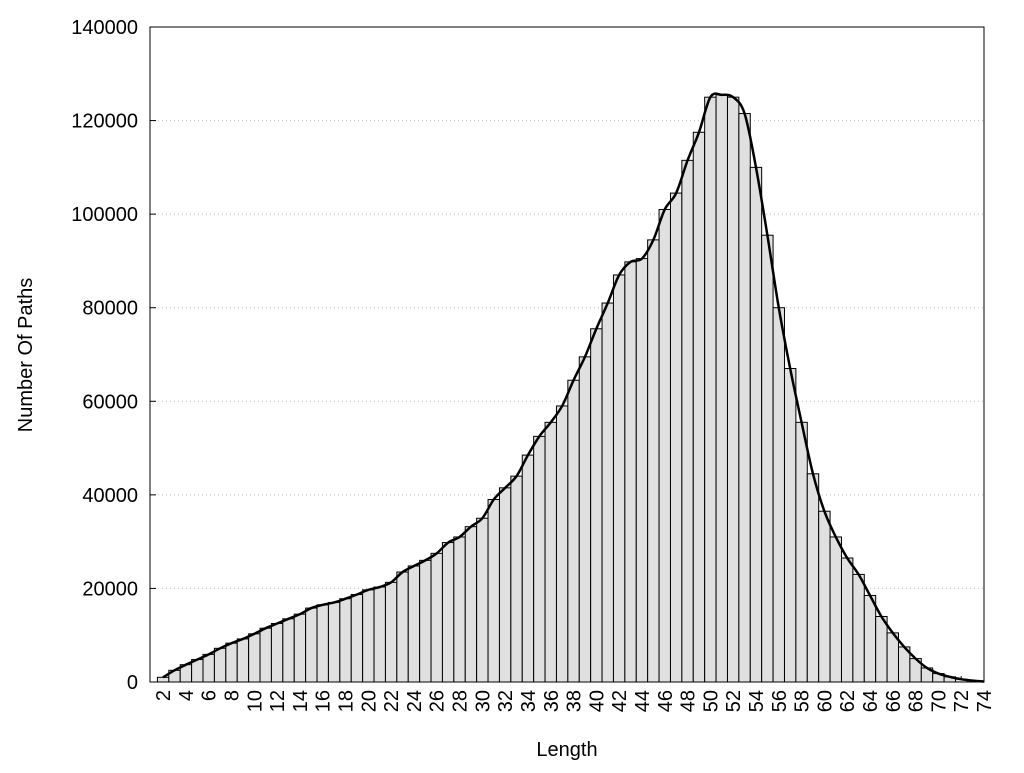  What do you see at coordinates (110, 589) in the screenshot?
I see `y-tick-label: 20000` at bounding box center [110, 589].